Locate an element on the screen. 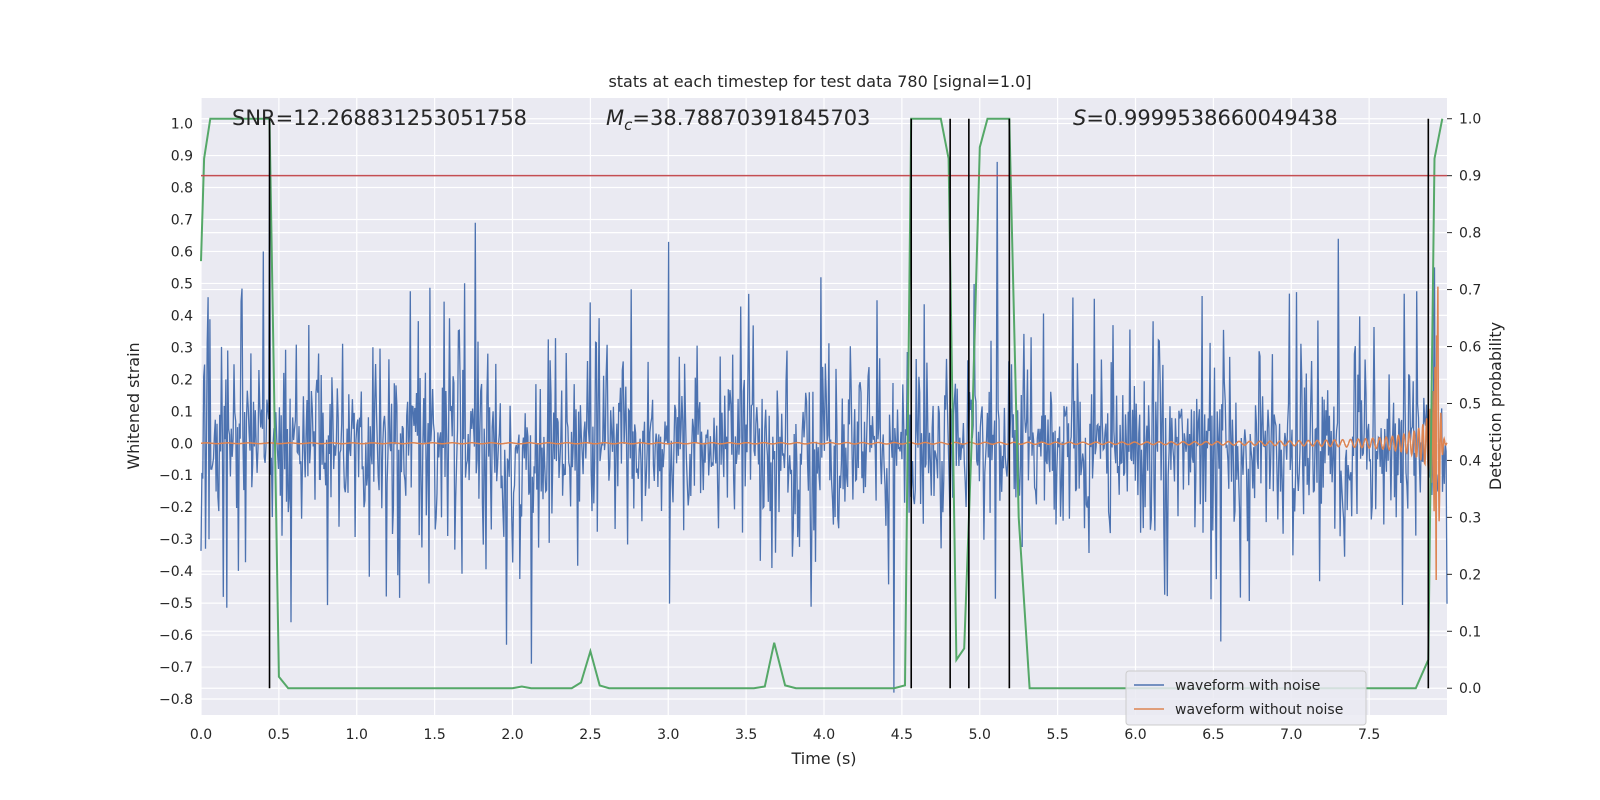 The image size is (1600, 800). y-tick-label: 0.1 is located at coordinates (182, 412).